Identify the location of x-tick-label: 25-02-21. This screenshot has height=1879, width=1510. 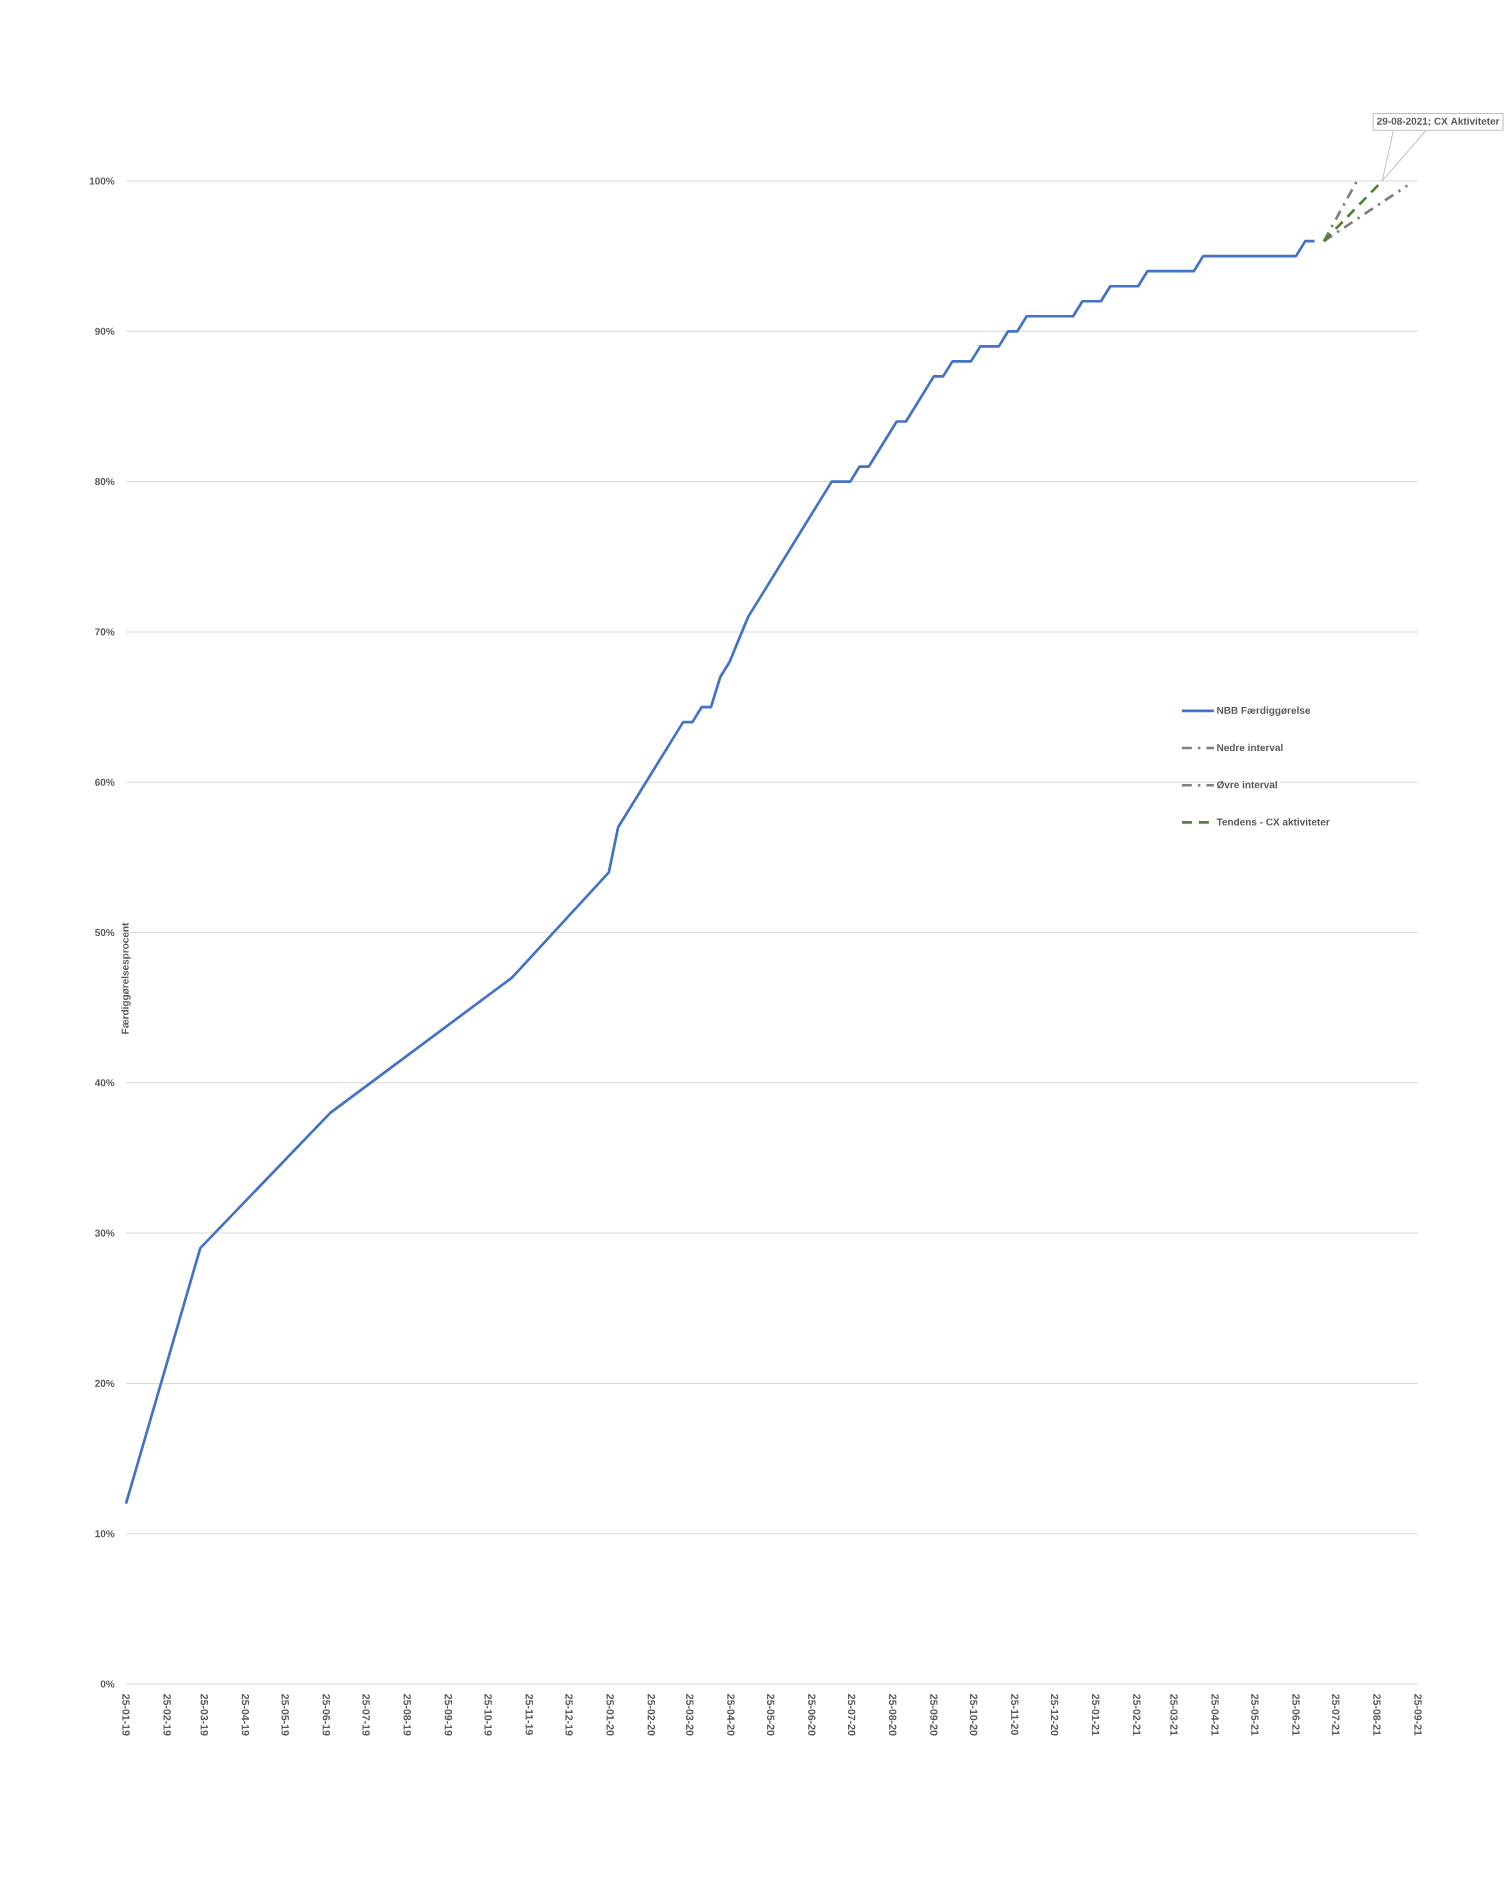
(1137, 1715).